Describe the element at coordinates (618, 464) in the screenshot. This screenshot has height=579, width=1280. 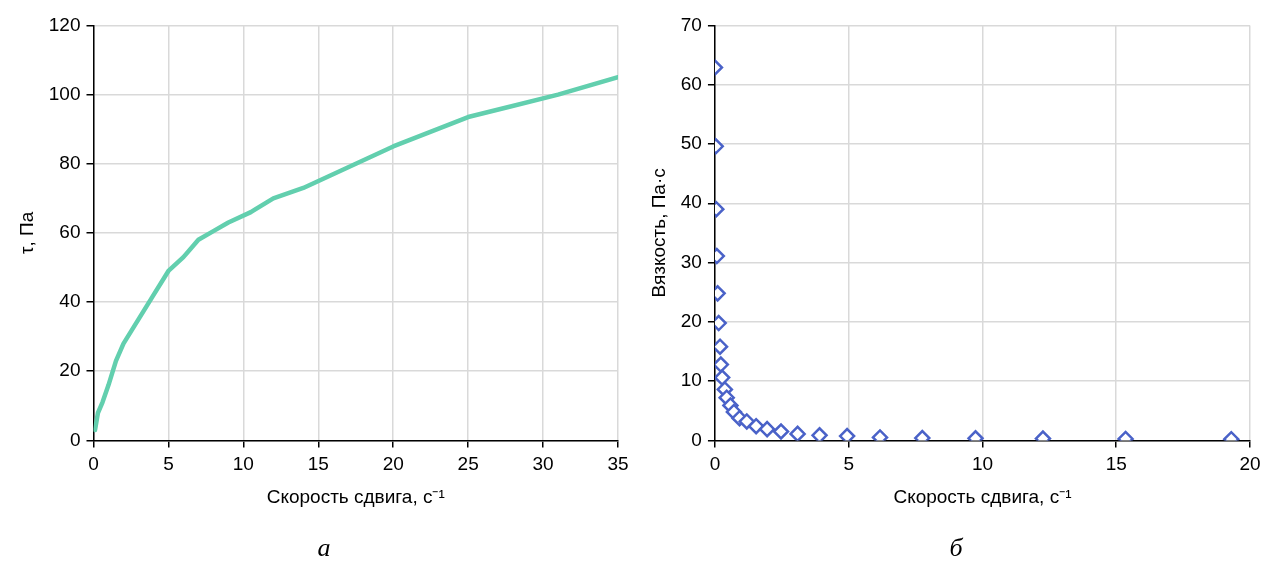
I see `x-tick-label: 35` at that location.